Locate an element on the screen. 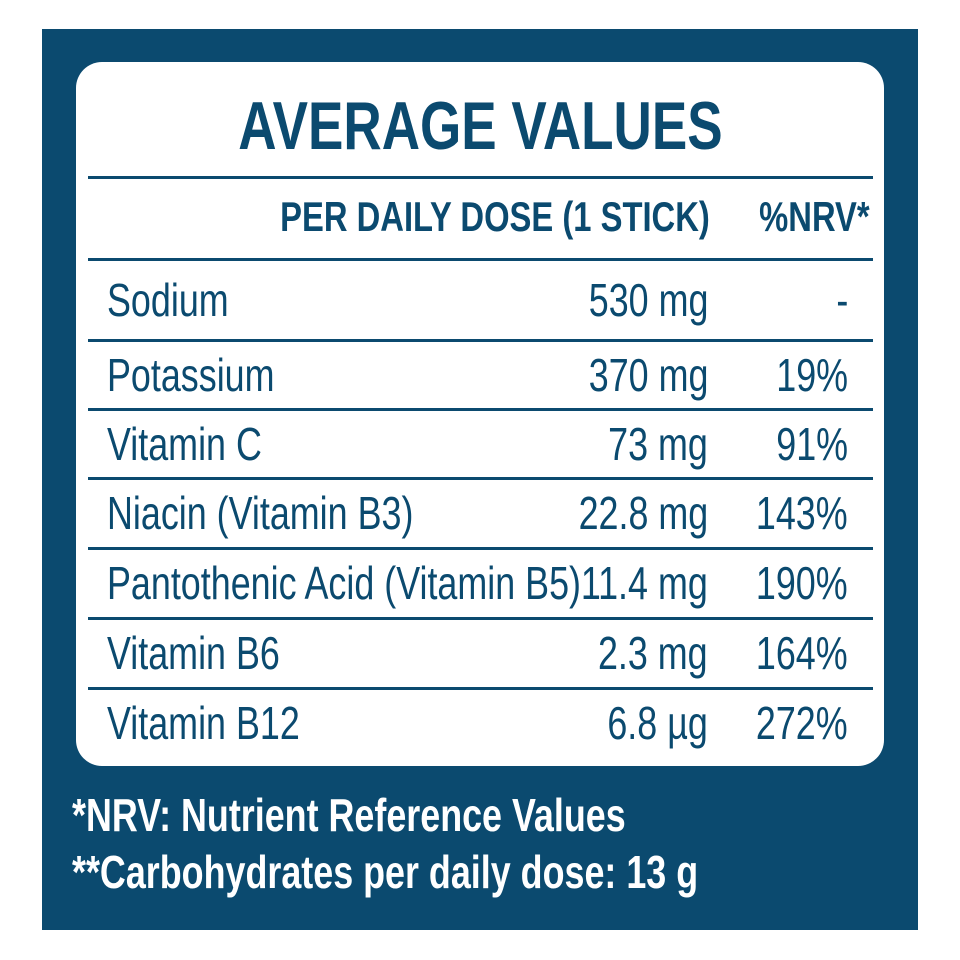  row-nrv-text: 164% is located at coordinates (802, 653).